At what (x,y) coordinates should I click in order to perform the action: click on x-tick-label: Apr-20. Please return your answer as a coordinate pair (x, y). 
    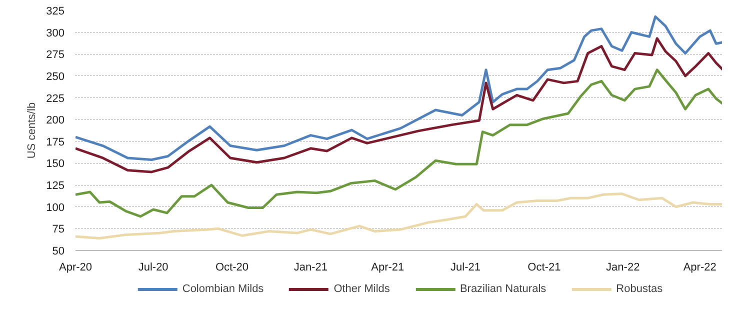
    Looking at the image, I should click on (75, 268).